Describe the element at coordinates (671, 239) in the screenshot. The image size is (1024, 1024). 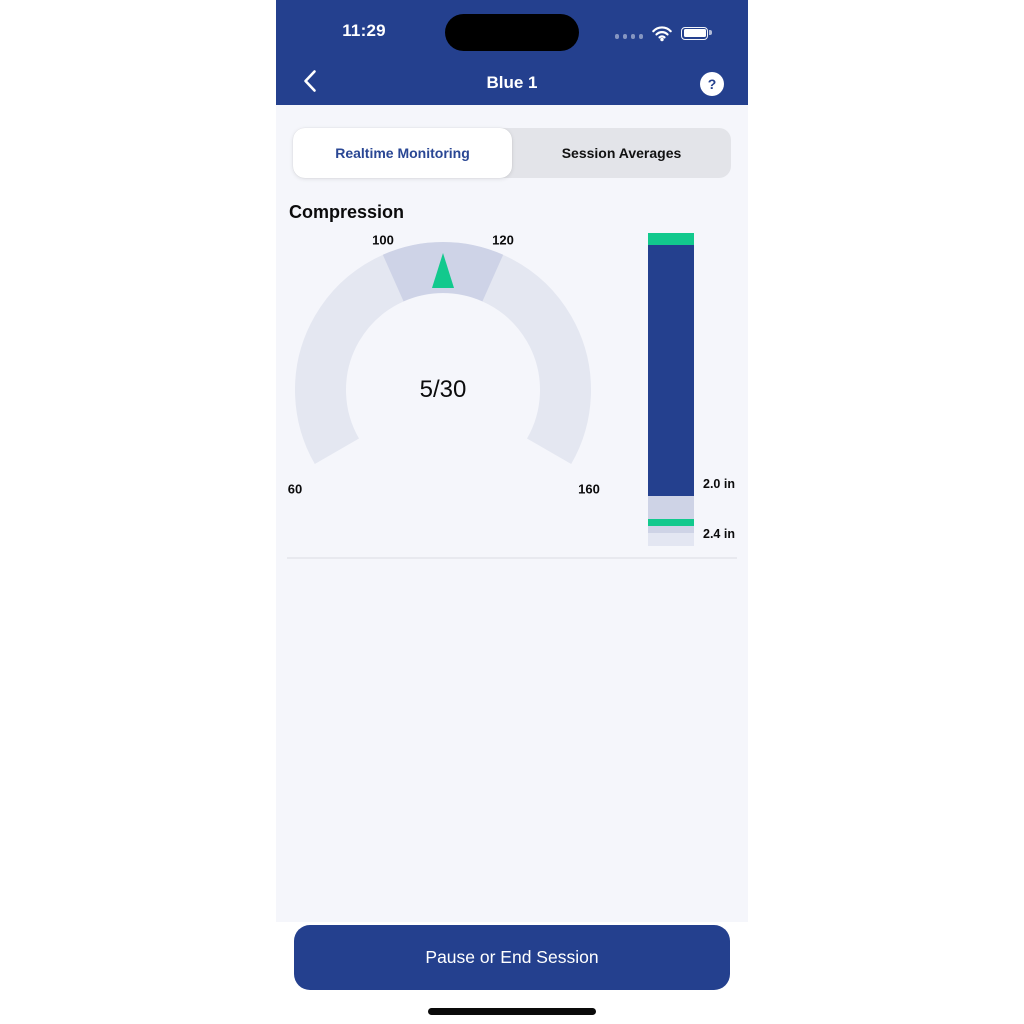
I see `depth-bar-start-cap` at that location.